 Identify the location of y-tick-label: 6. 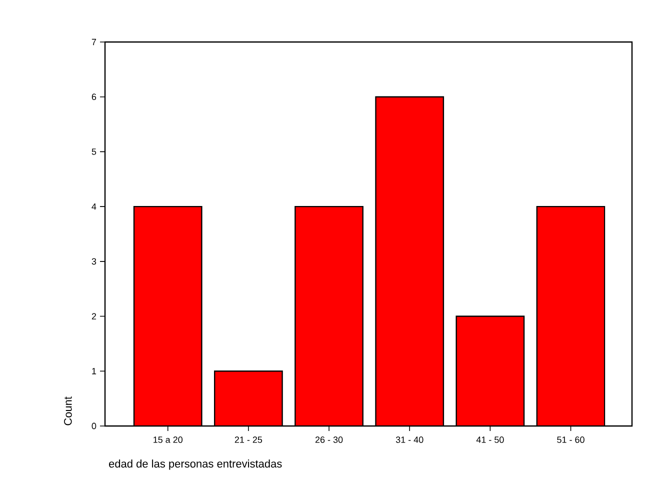
(94, 97).